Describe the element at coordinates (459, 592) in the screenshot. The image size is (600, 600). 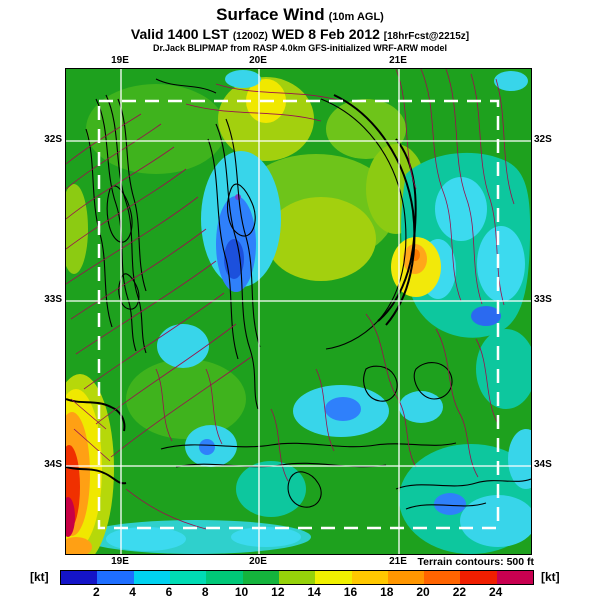
I see `colorbar-tick-22: 22` at that location.